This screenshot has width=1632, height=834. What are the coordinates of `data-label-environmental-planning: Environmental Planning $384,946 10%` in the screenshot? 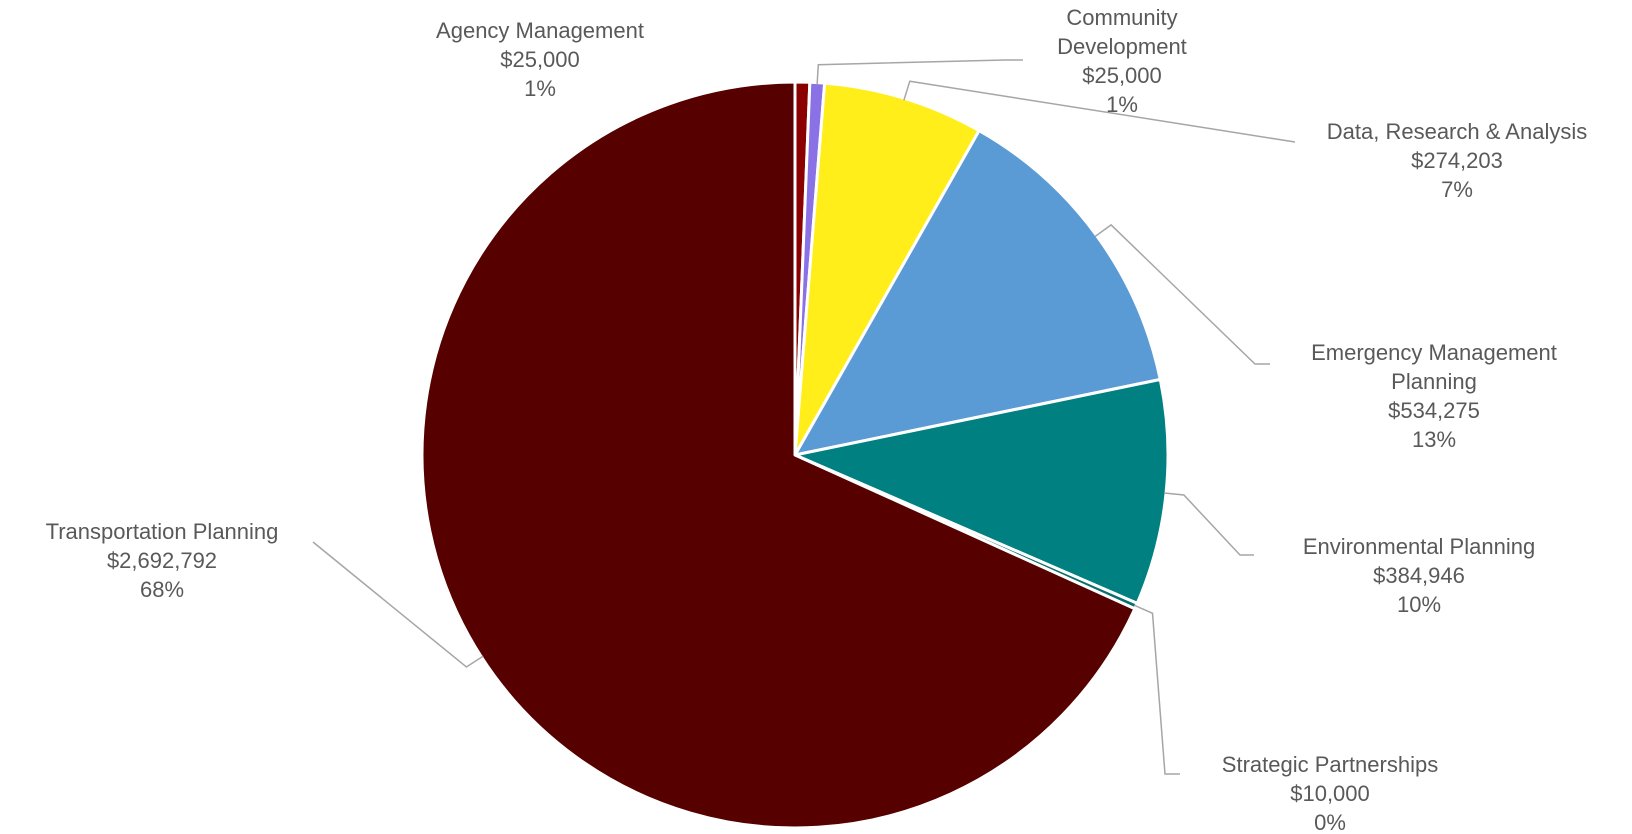 It's located at (1419, 575).